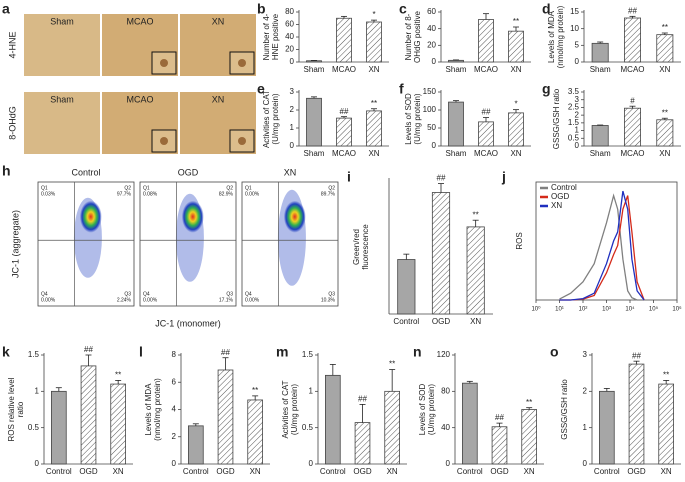  I want to click on panel-label: i, so click(349, 177).